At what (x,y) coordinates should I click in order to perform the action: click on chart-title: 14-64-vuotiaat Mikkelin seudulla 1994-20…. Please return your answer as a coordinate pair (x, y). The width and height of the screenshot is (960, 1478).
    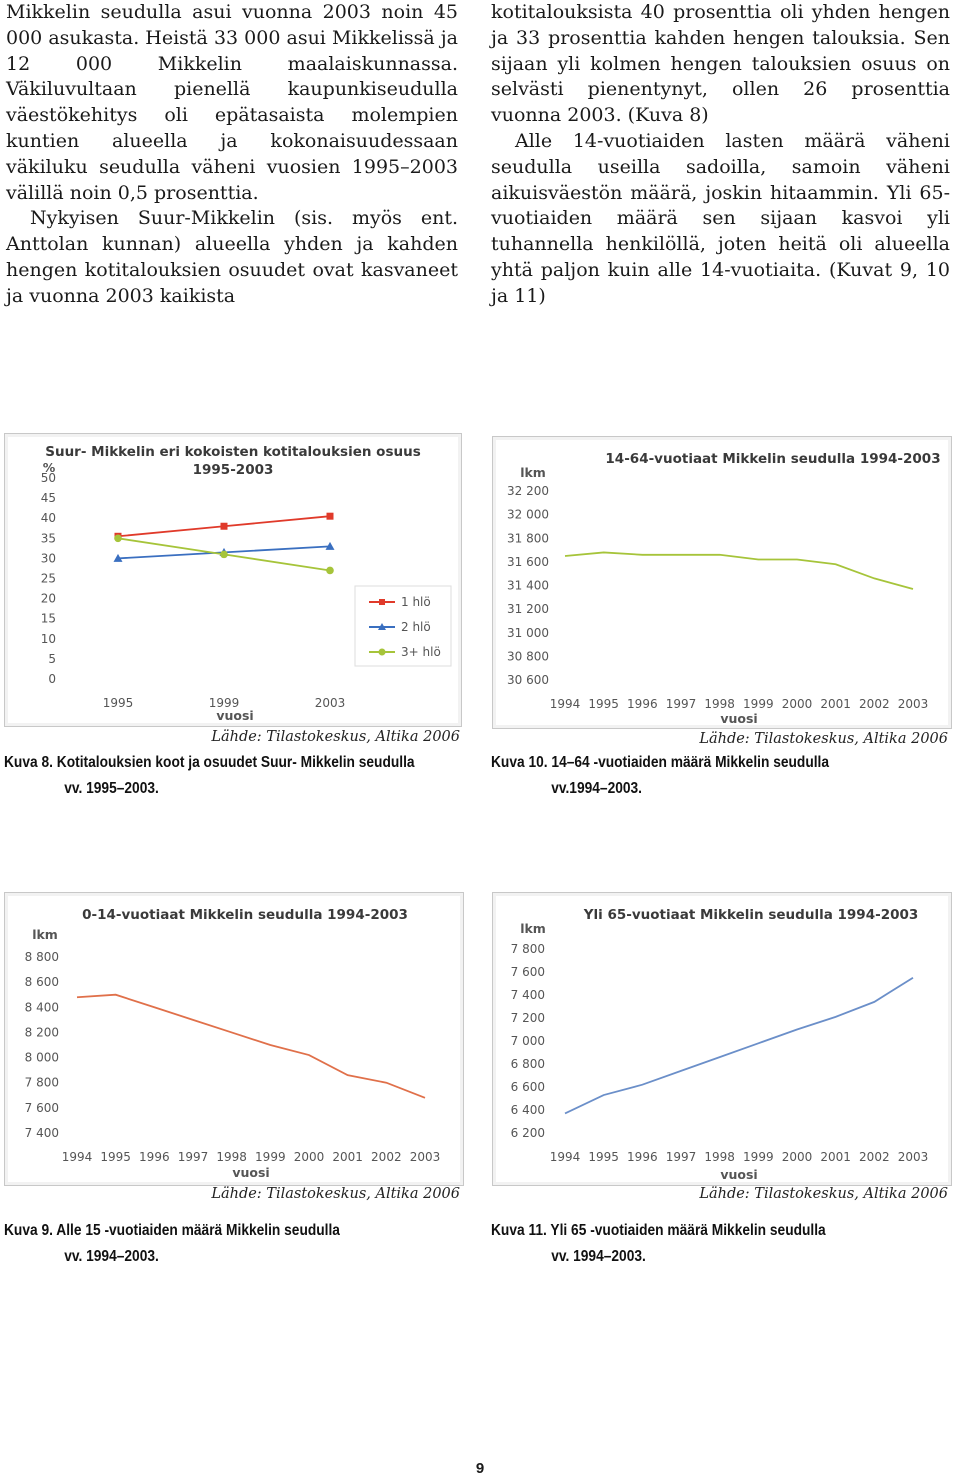
    Looking at the image, I should click on (772, 459).